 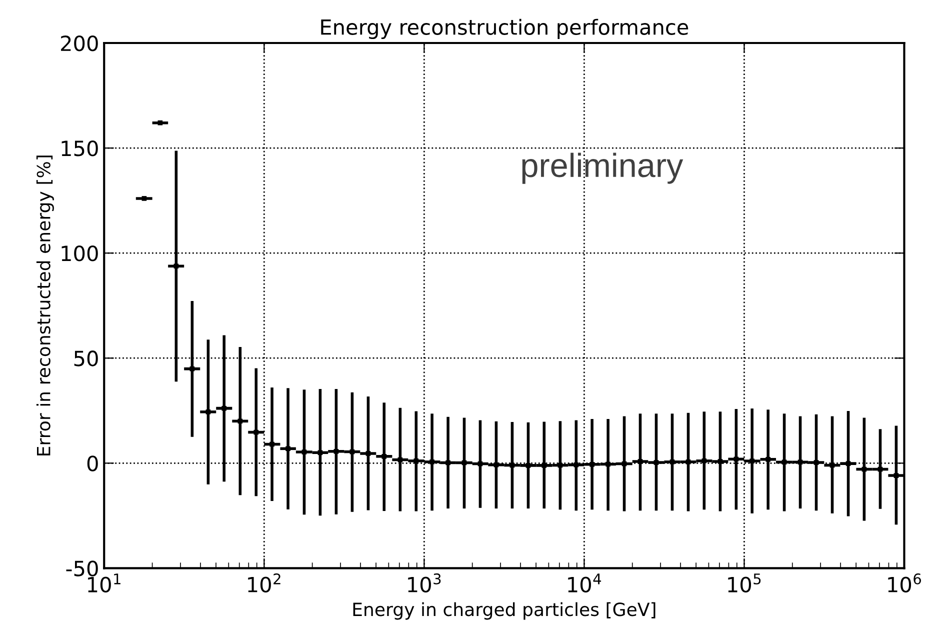 I want to click on annotation: preliminary, so click(x=603, y=168).